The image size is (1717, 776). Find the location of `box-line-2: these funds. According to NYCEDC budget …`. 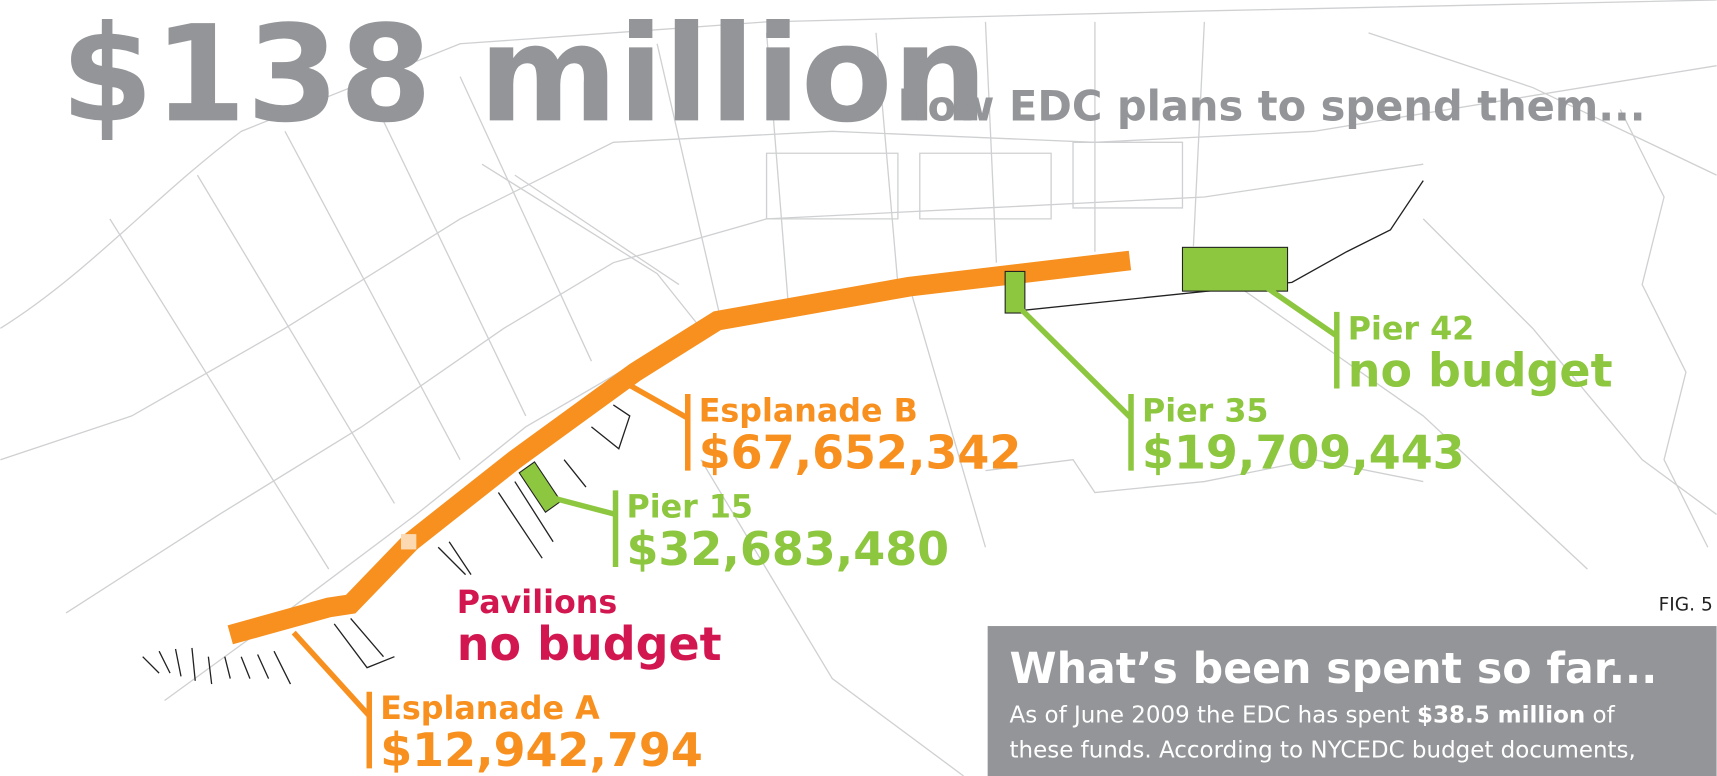

box-line-2: these funds. According to NYCEDC budget … is located at coordinates (1323, 750).